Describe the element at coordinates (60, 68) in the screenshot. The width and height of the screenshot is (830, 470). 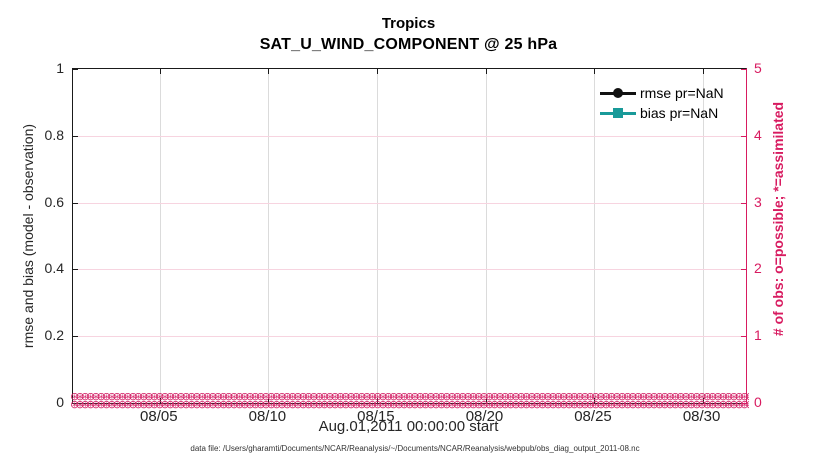
I see `left-y-tick-label: 1` at that location.